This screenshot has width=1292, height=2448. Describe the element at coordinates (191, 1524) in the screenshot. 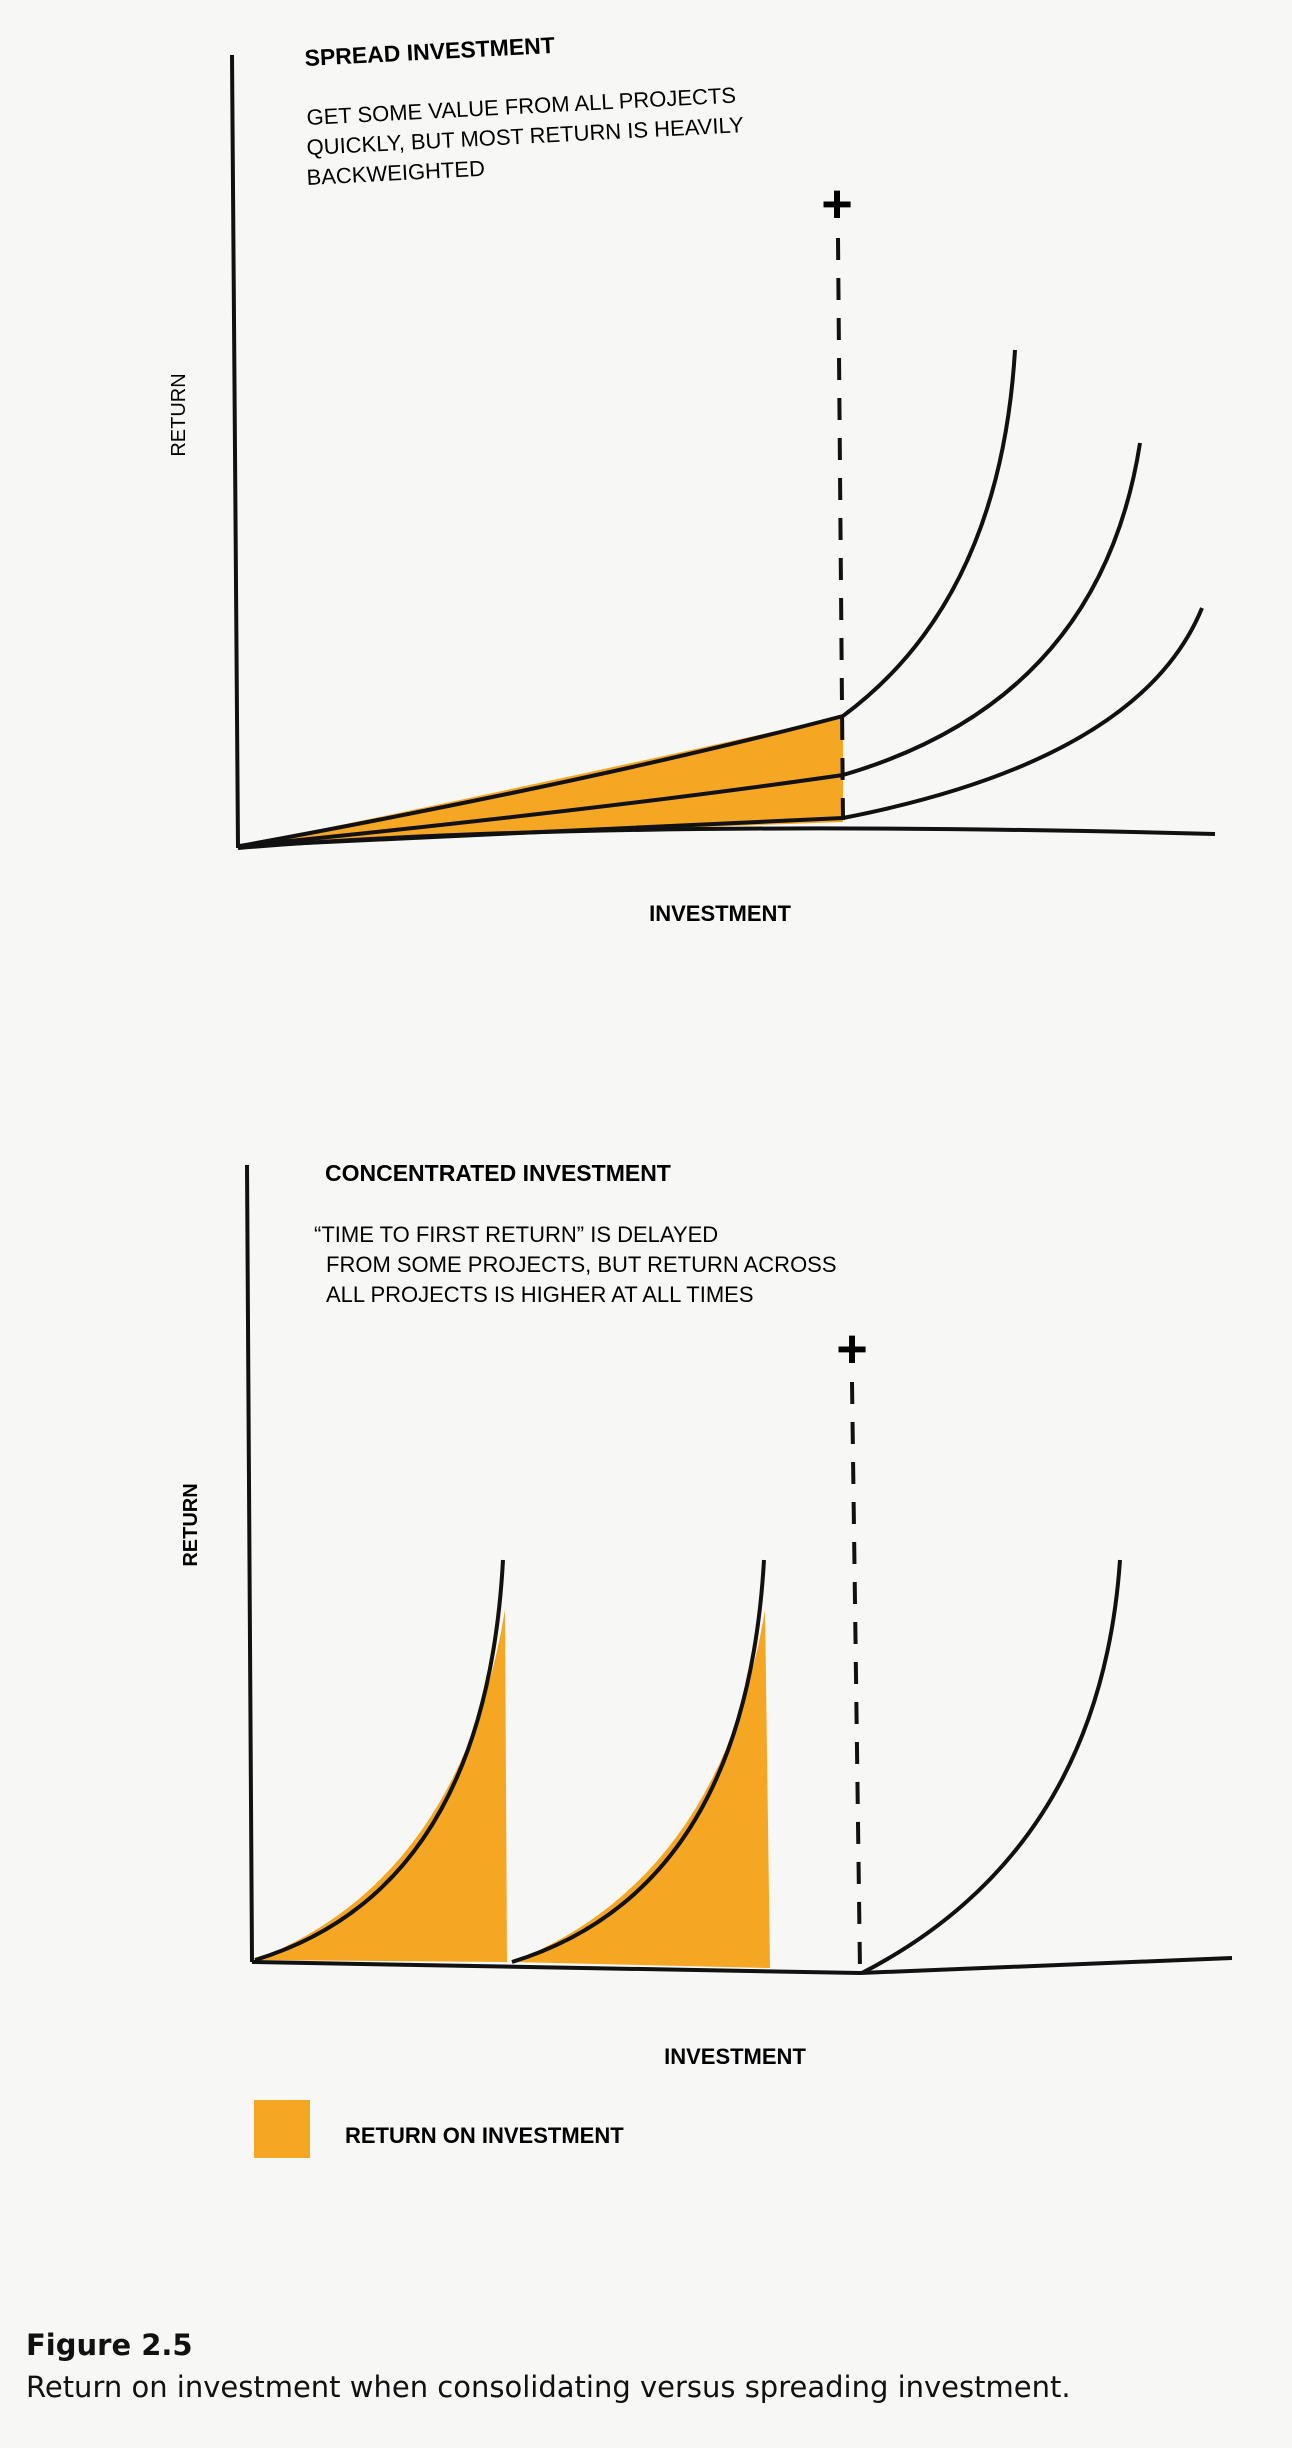

I see `concentrated-y-axis-label: RETURN` at that location.